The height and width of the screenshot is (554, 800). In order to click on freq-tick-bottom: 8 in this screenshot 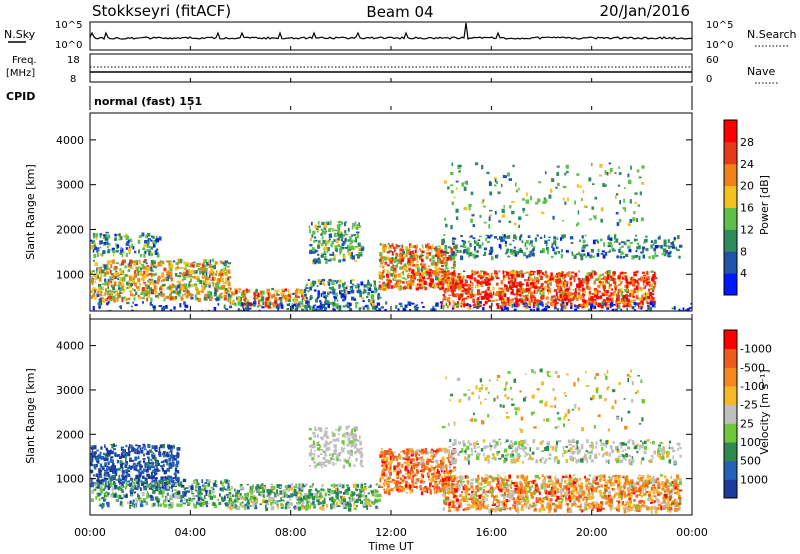, I will do `click(73, 79)`.